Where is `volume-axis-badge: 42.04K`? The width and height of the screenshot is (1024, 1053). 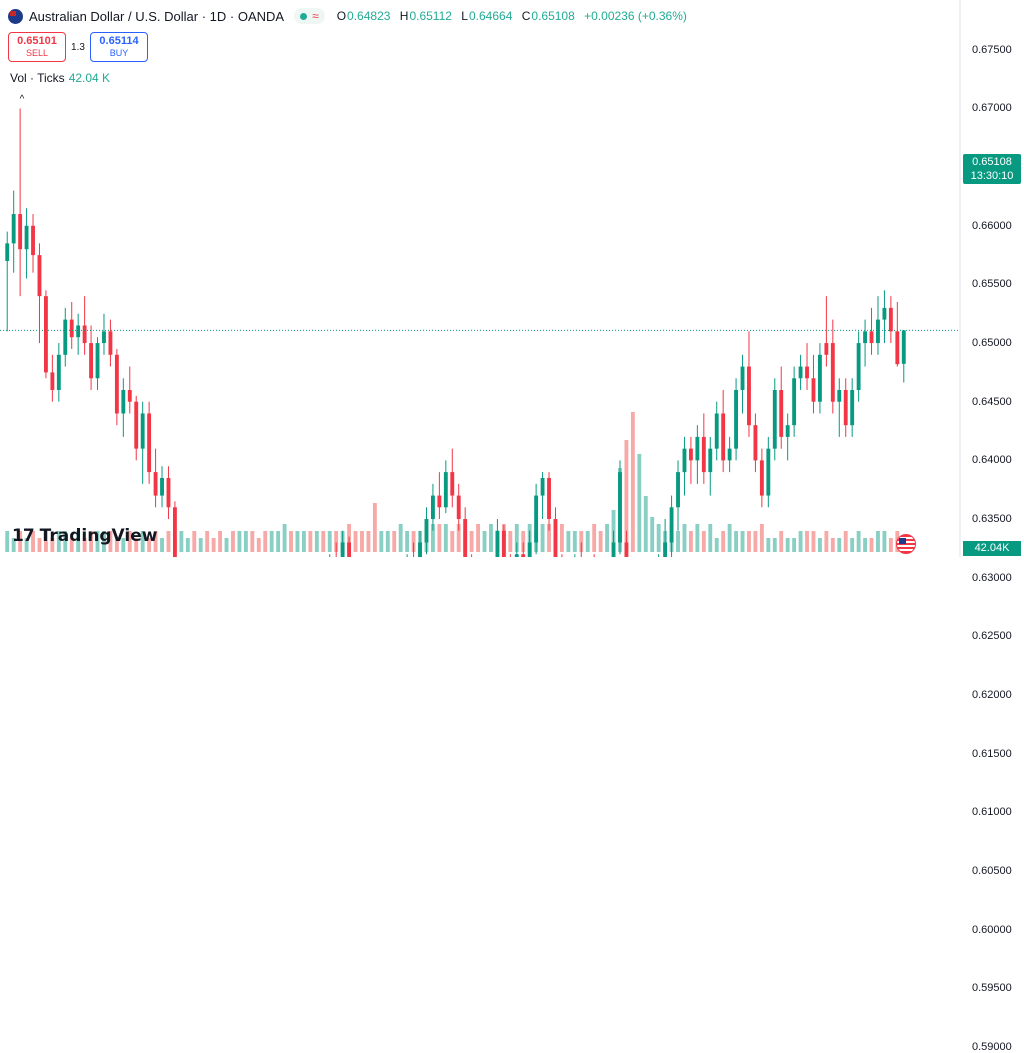 volume-axis-badge: 42.04K is located at coordinates (992, 548).